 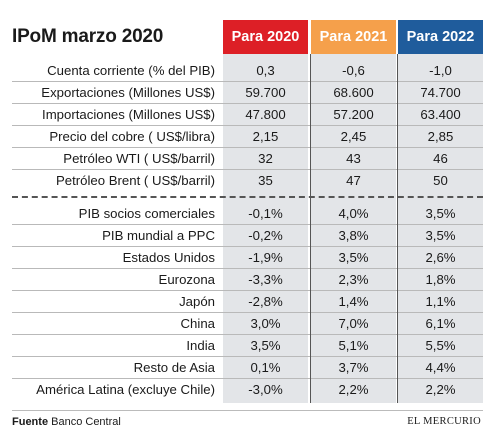 What do you see at coordinates (353, 301) in the screenshot?
I see `cell-value-2021: 1,4%` at bounding box center [353, 301].